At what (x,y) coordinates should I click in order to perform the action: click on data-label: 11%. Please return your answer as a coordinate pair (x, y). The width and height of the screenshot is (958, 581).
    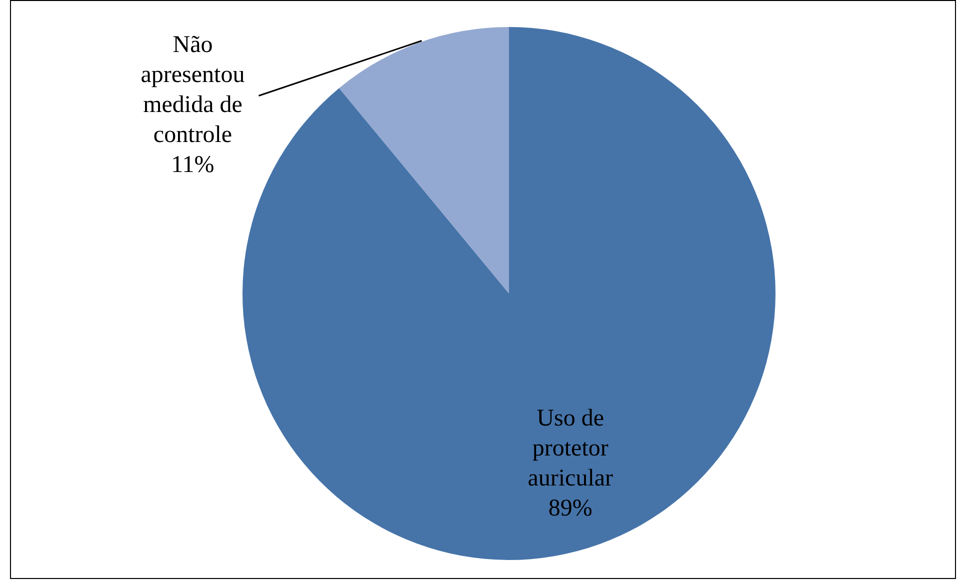
    Looking at the image, I should click on (192, 165).